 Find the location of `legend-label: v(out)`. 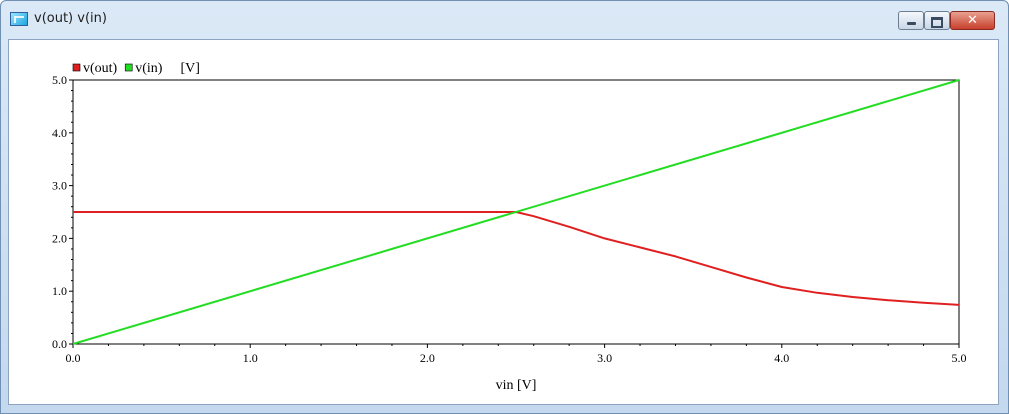

legend-label: v(out) is located at coordinates (100, 68).